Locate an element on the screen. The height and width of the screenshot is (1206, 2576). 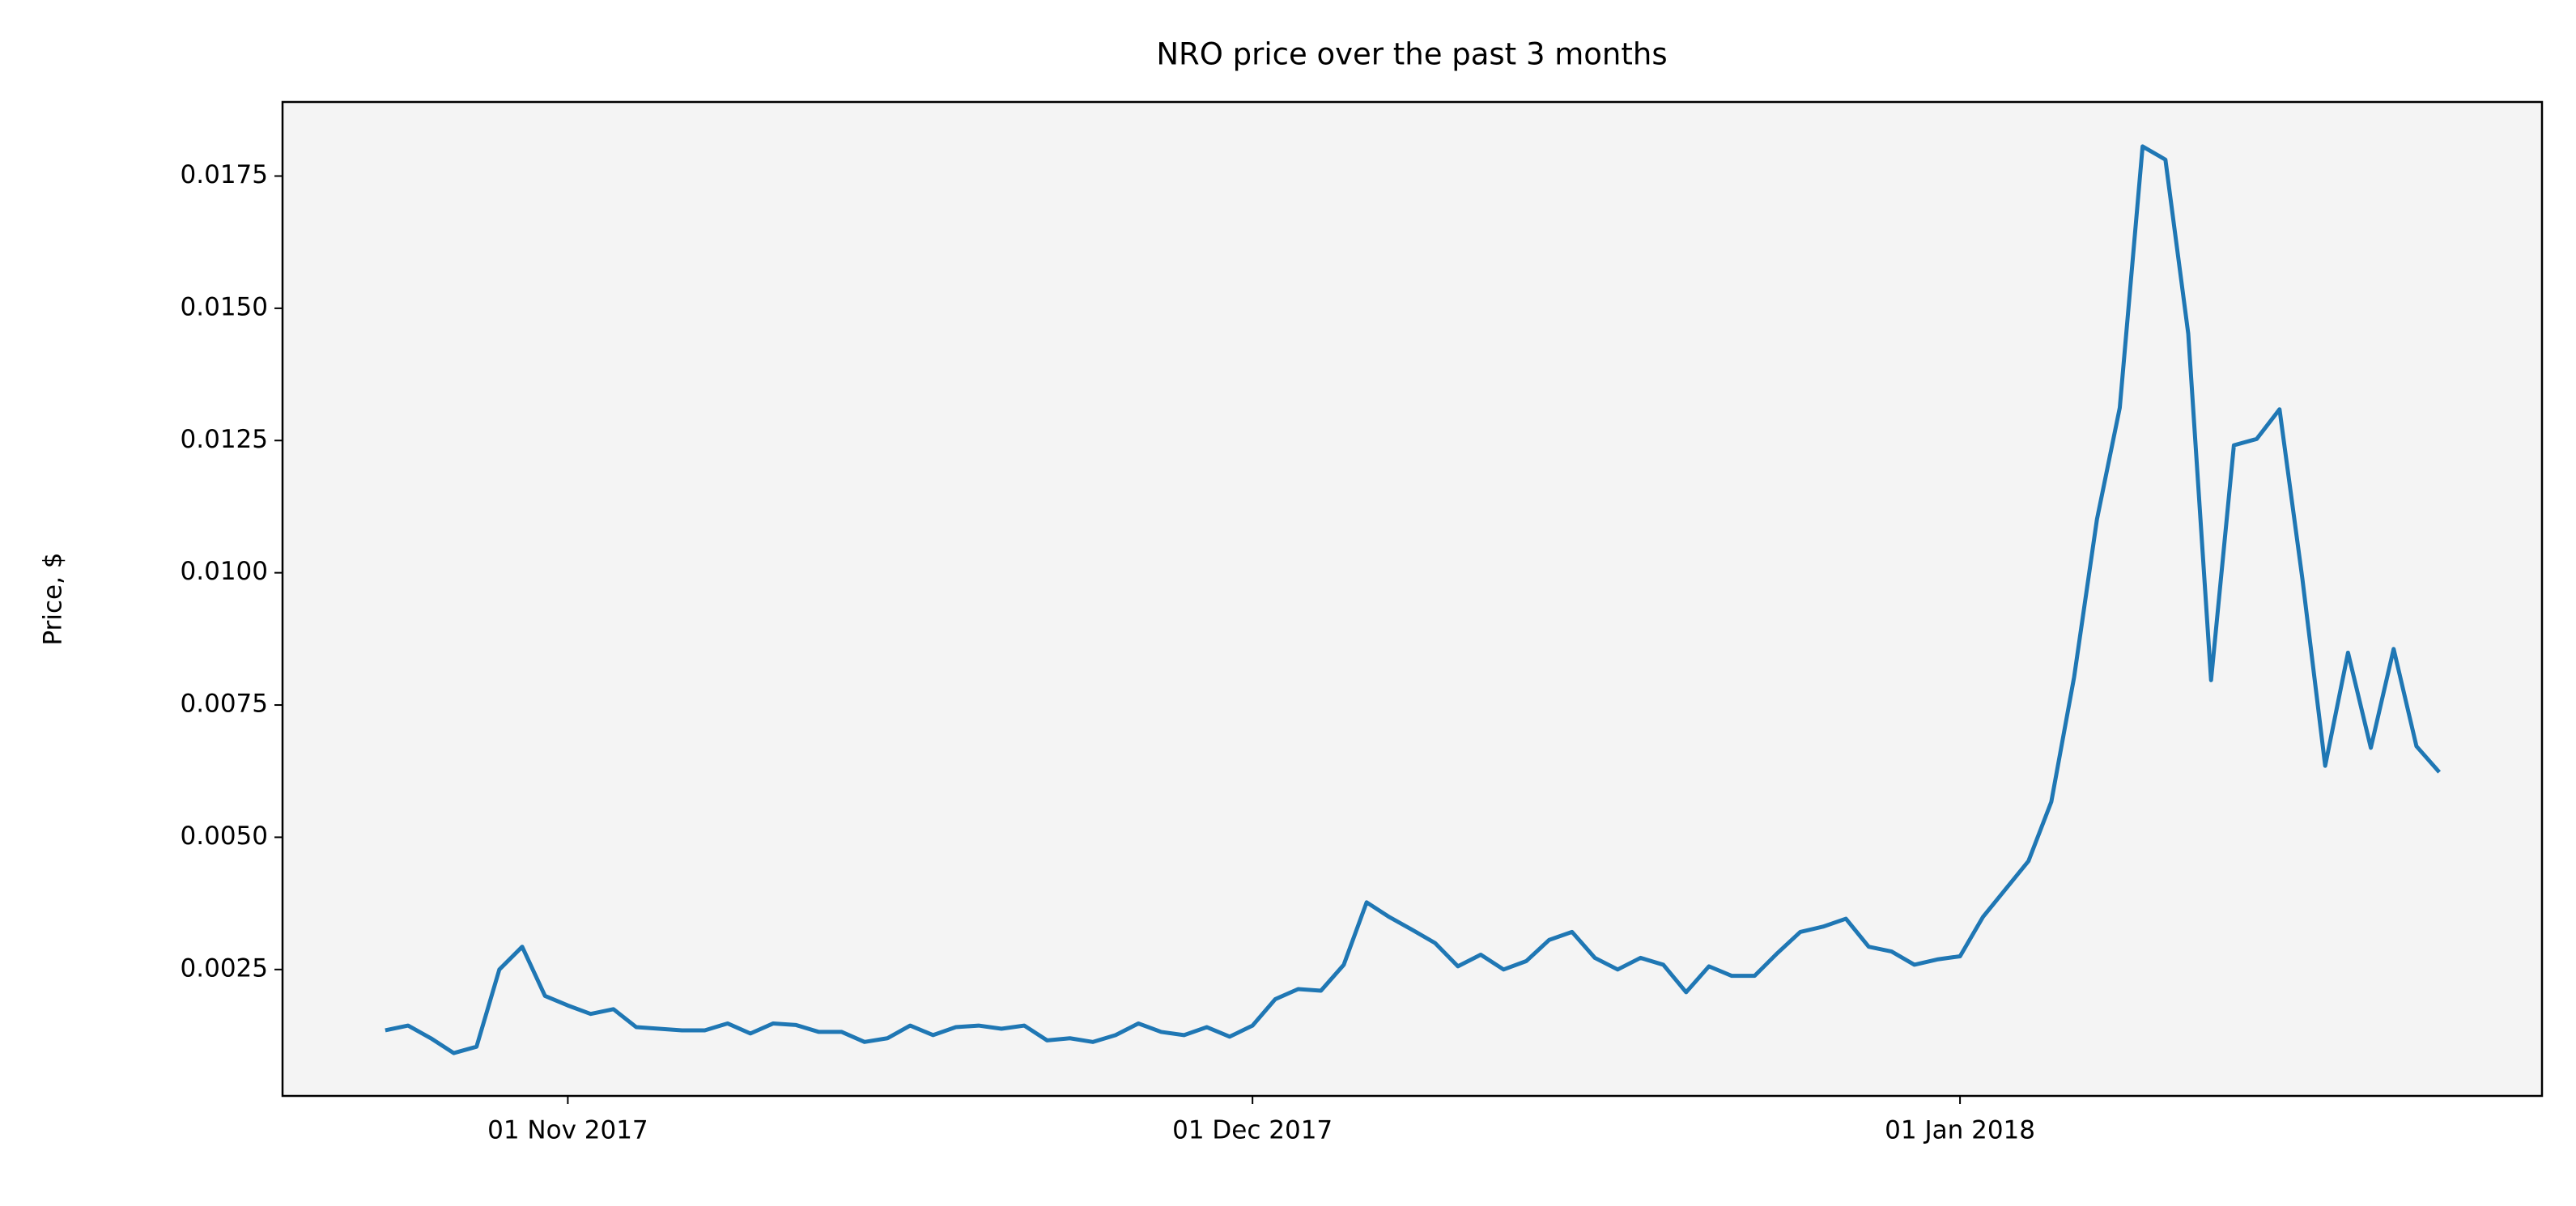
y-axis-label: Price, $ is located at coordinates (54, 598).